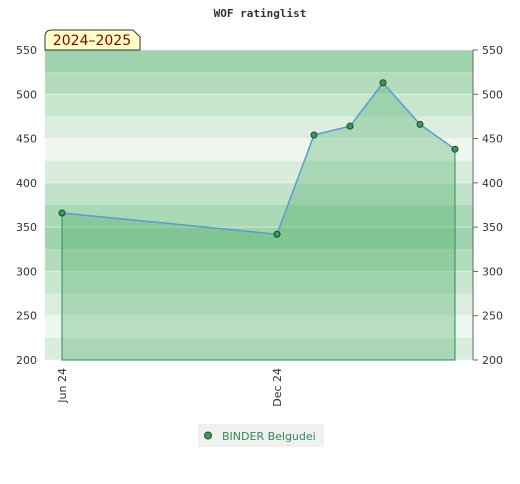 This screenshot has width=520, height=484. What do you see at coordinates (26, 227) in the screenshot?
I see `y-tick-label: 350` at bounding box center [26, 227].